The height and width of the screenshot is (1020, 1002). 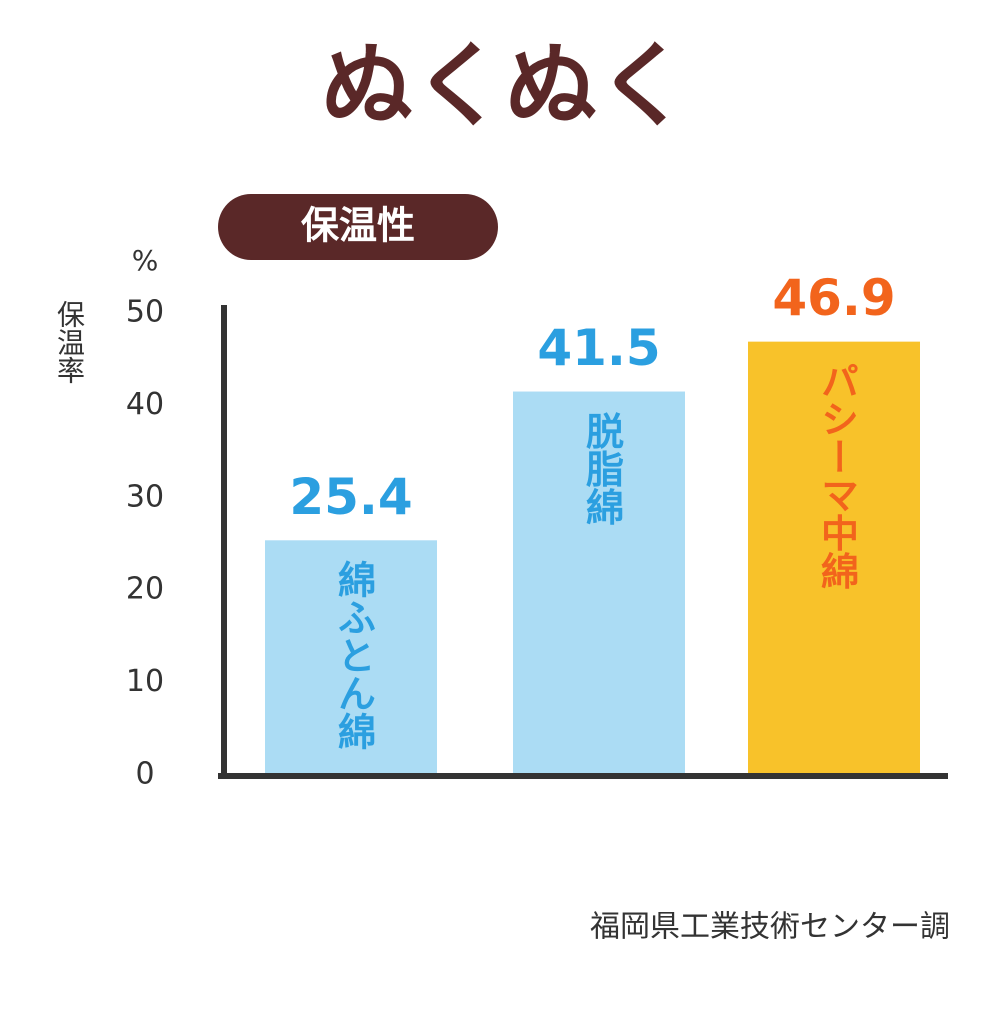 What do you see at coordinates (145, 312) in the screenshot?
I see `y-tick-label: 50` at bounding box center [145, 312].